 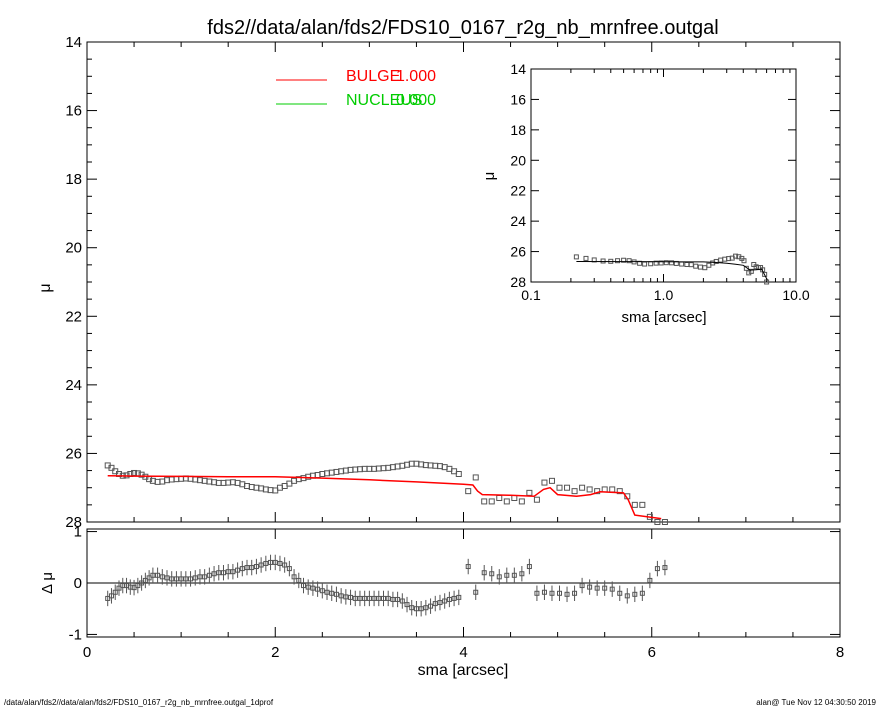 I want to click on footer-right: alan@ Tue Nov 12 04:30:50 2019, so click(x=816, y=702).